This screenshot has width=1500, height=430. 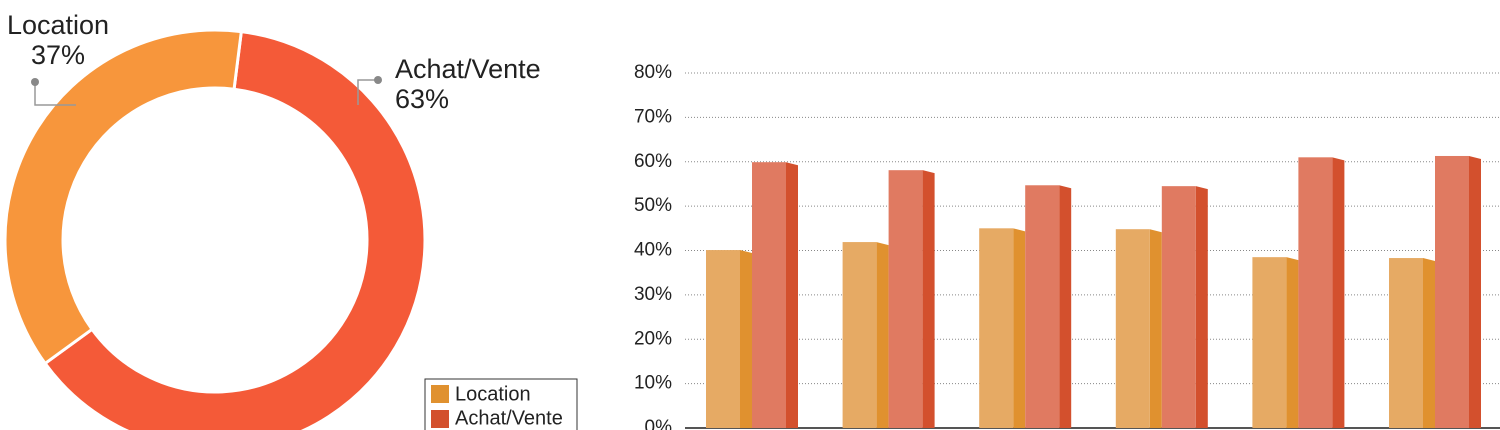 I want to click on y-tick-label: 50%, so click(x=653, y=205).